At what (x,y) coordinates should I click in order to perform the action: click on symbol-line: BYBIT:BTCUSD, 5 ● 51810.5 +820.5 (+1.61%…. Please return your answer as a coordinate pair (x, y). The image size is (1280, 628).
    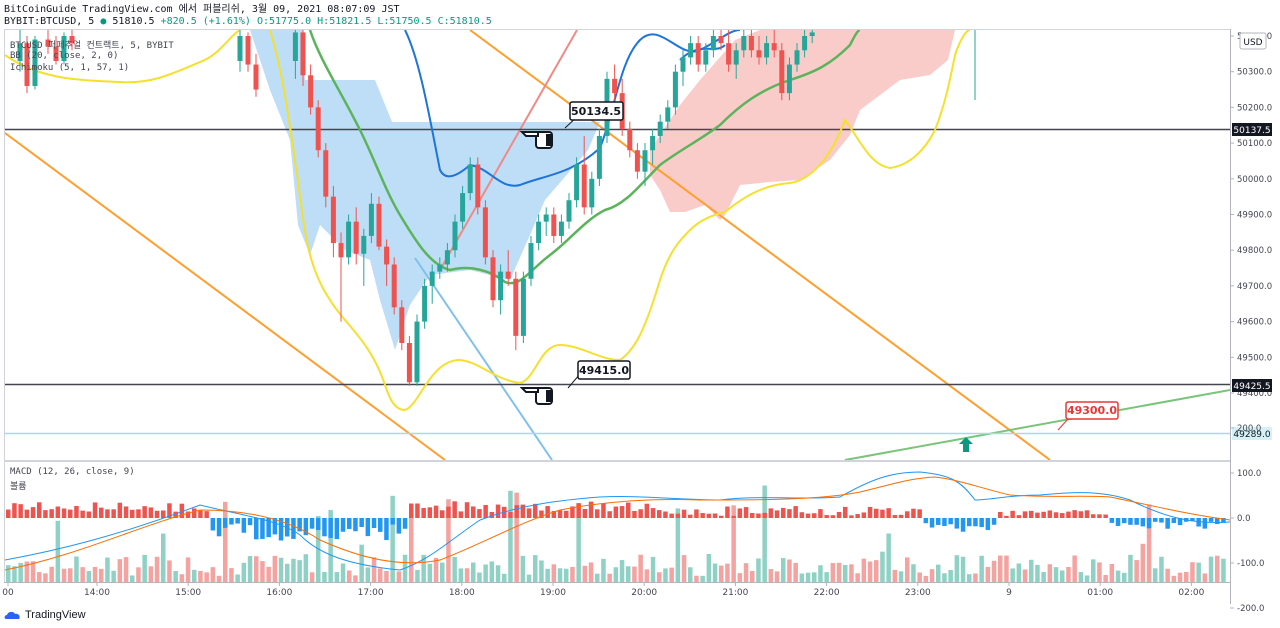
    Looking at the image, I should click on (248, 22).